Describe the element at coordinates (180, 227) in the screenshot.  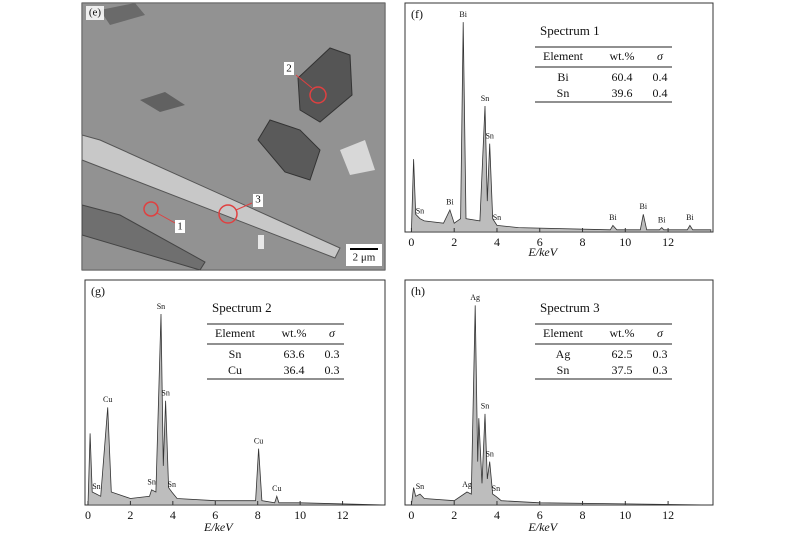
I see `marker-label: 1` at that location.